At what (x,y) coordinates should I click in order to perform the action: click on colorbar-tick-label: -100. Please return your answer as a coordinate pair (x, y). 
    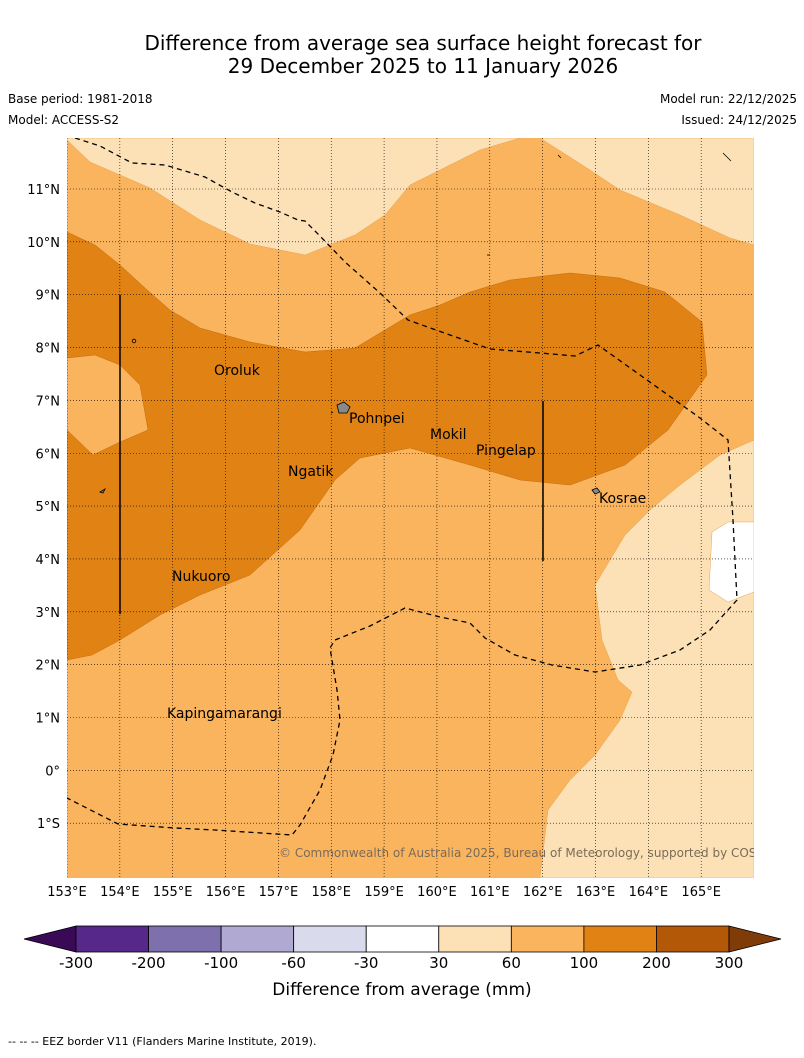
    Looking at the image, I should click on (221, 963).